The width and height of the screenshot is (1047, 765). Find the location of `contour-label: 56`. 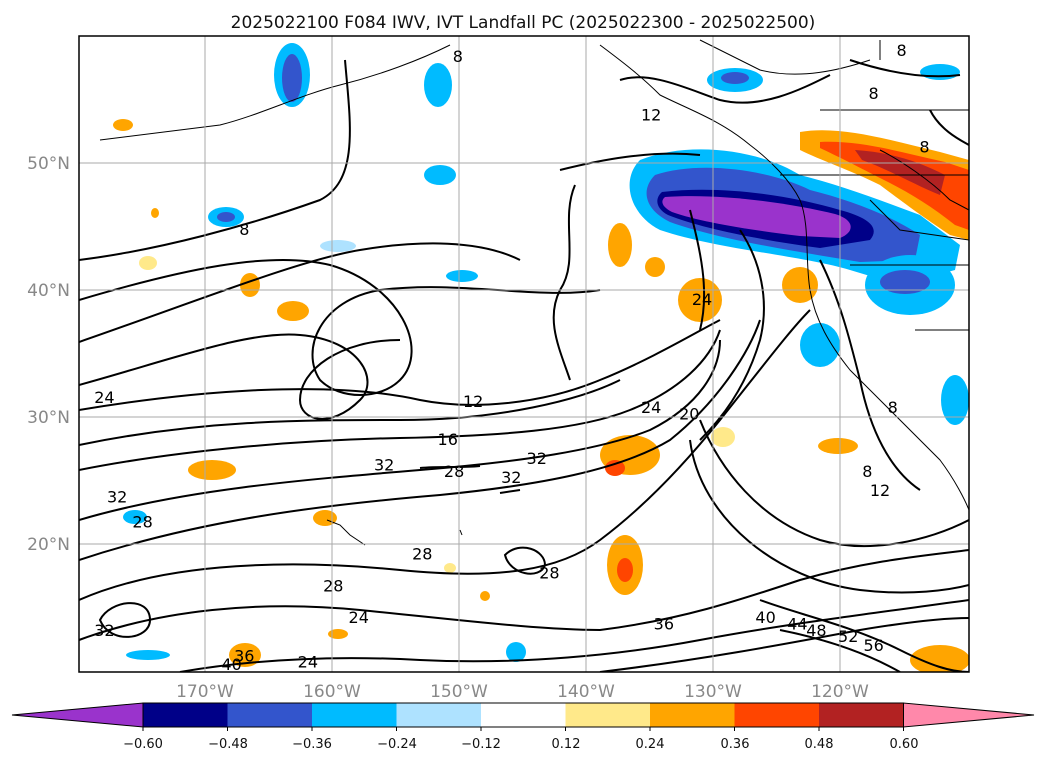

contour-label: 56 is located at coordinates (873, 645).